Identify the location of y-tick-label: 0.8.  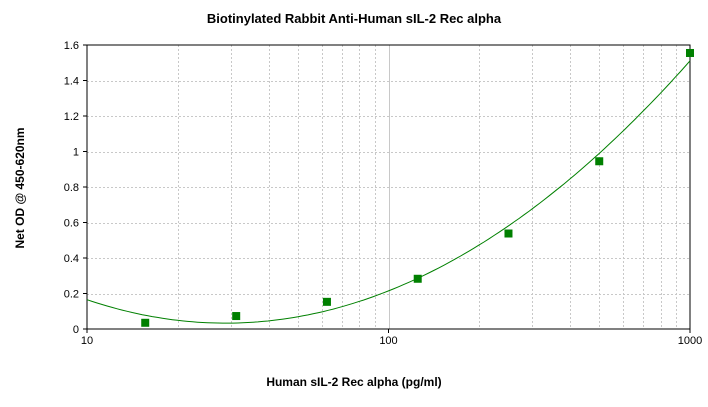
(71, 188).